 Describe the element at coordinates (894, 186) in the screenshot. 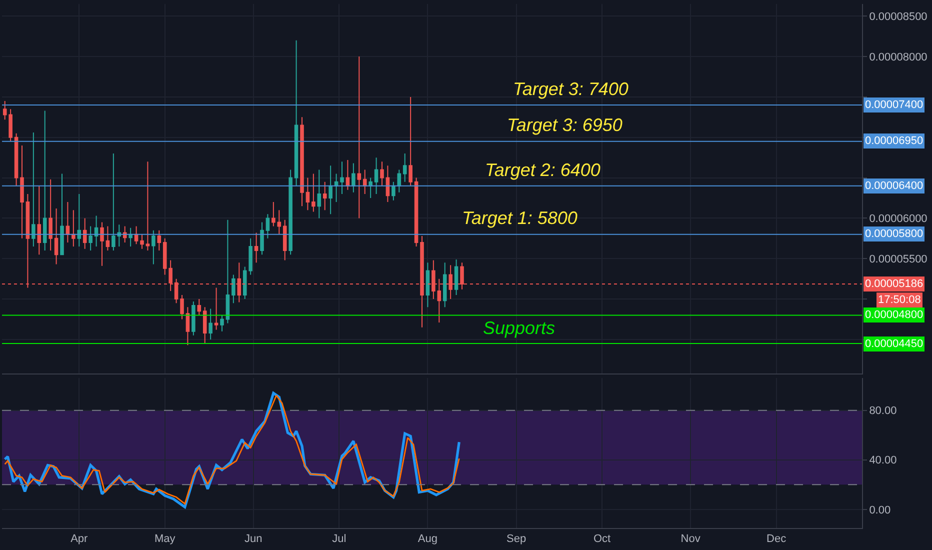

I see `ref-line-label: 0.00006400` at that location.